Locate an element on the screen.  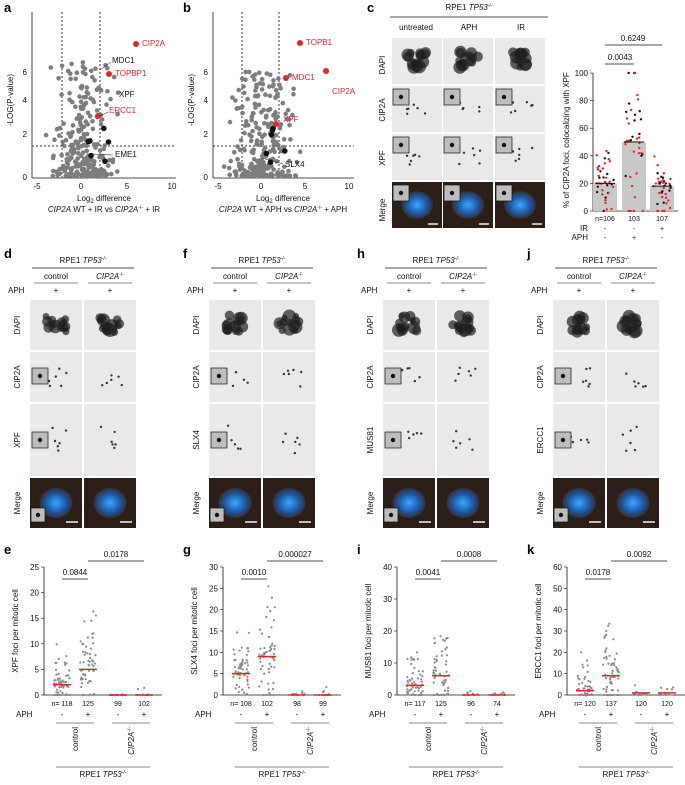
y-tick-label: 0 is located at coordinates (25, 177).